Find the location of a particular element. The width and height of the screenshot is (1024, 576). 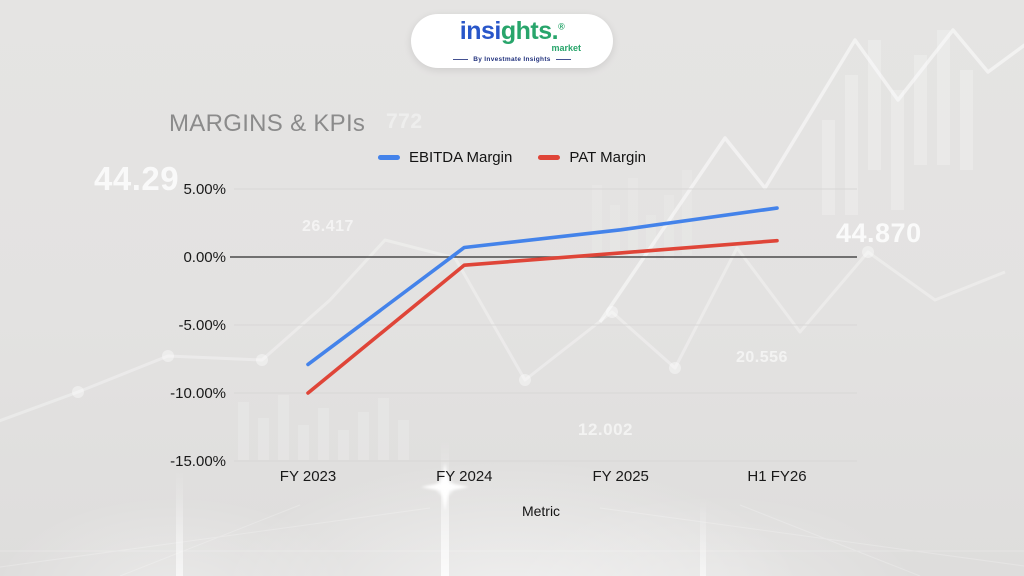

watermark-number: 772 is located at coordinates (404, 121).